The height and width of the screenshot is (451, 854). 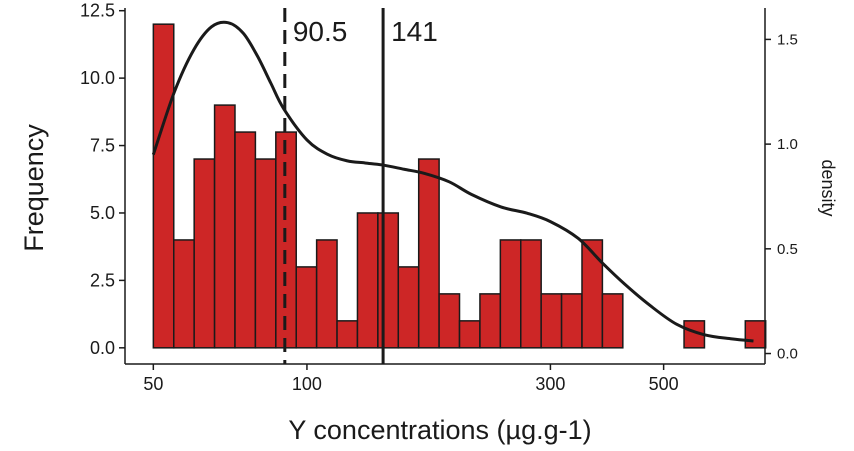 What do you see at coordinates (97, 78) in the screenshot?
I see `y-tick-label: 10.0` at bounding box center [97, 78].